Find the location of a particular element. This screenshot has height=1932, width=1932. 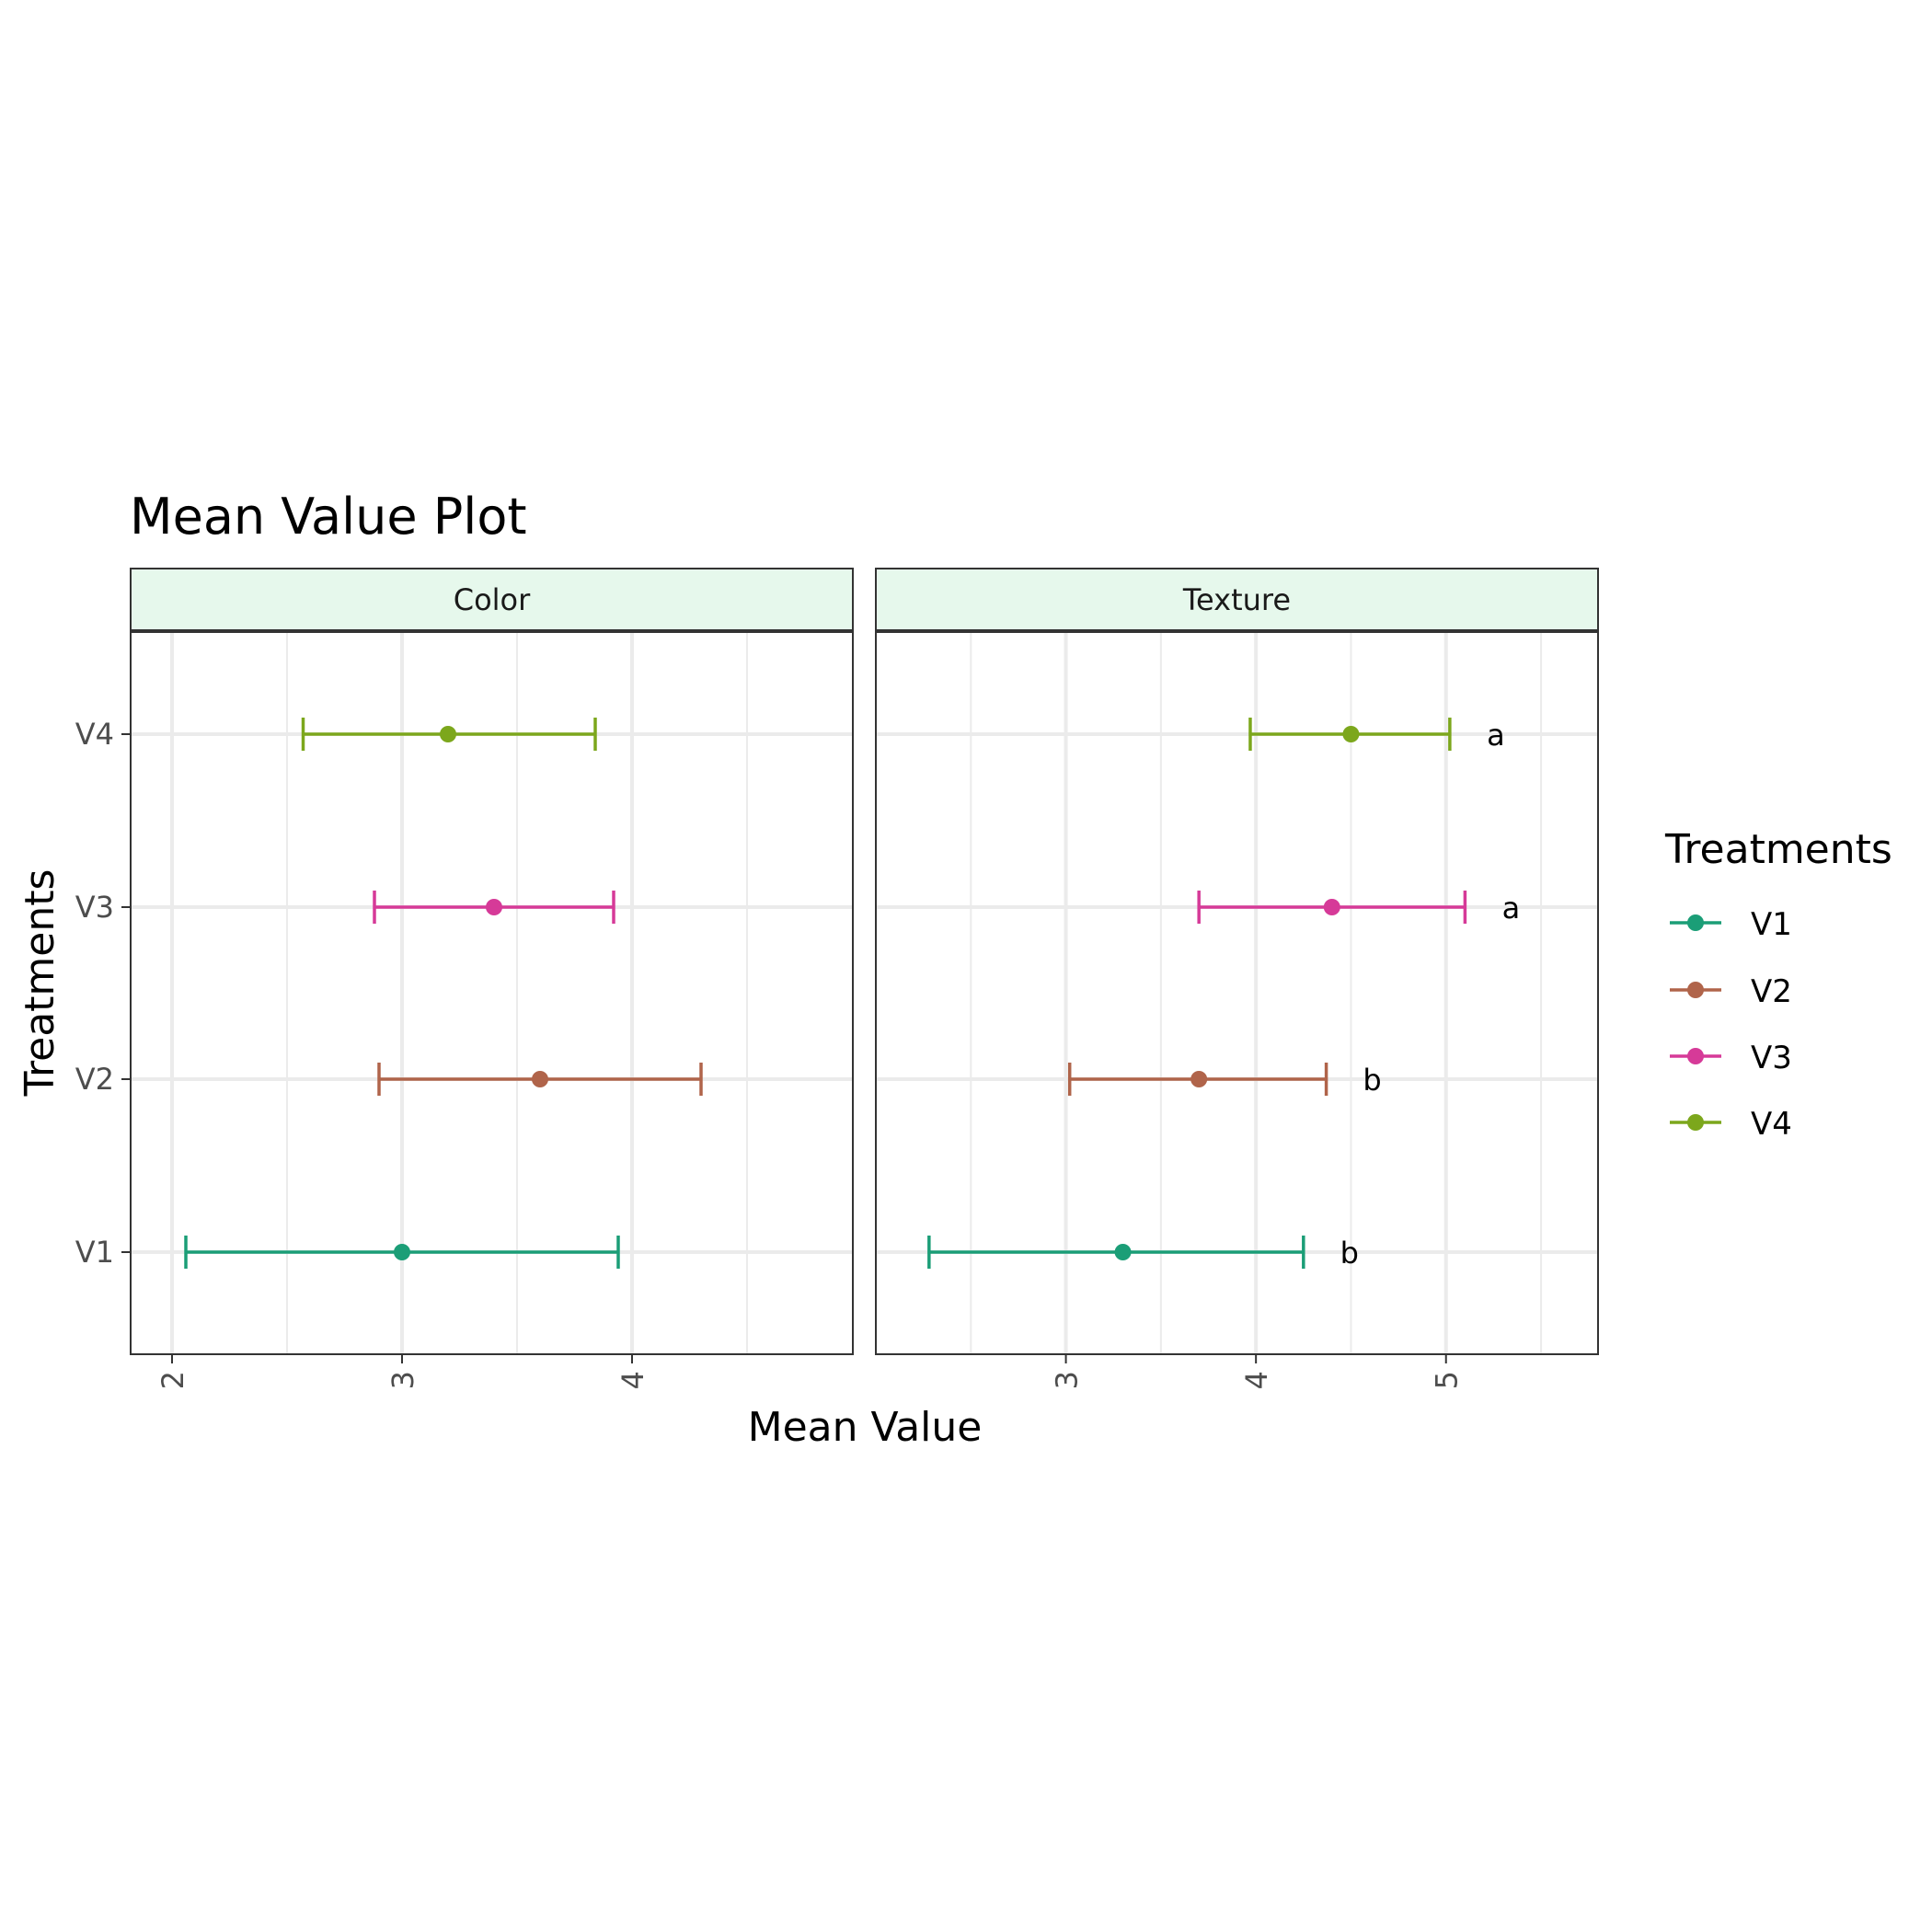

chart-title: Mean Value Plot is located at coordinates (328, 517).